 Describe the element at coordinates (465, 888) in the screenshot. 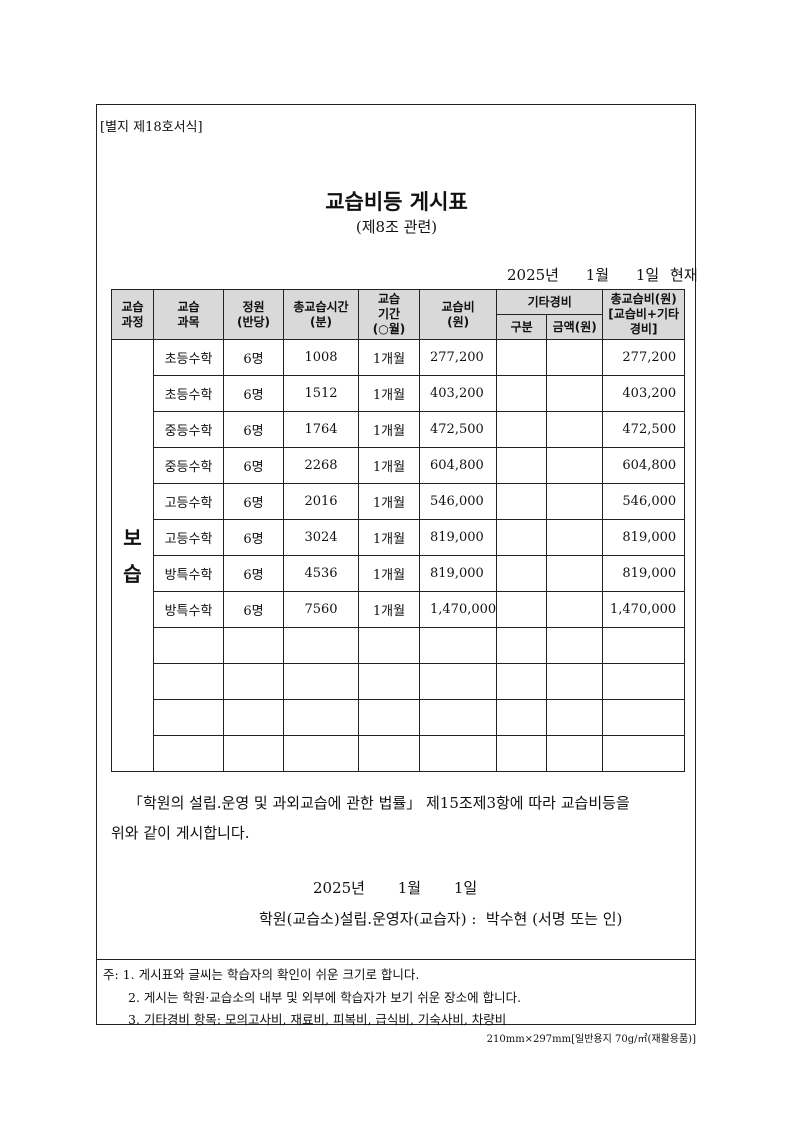

I see `sign-day: 1일` at that location.